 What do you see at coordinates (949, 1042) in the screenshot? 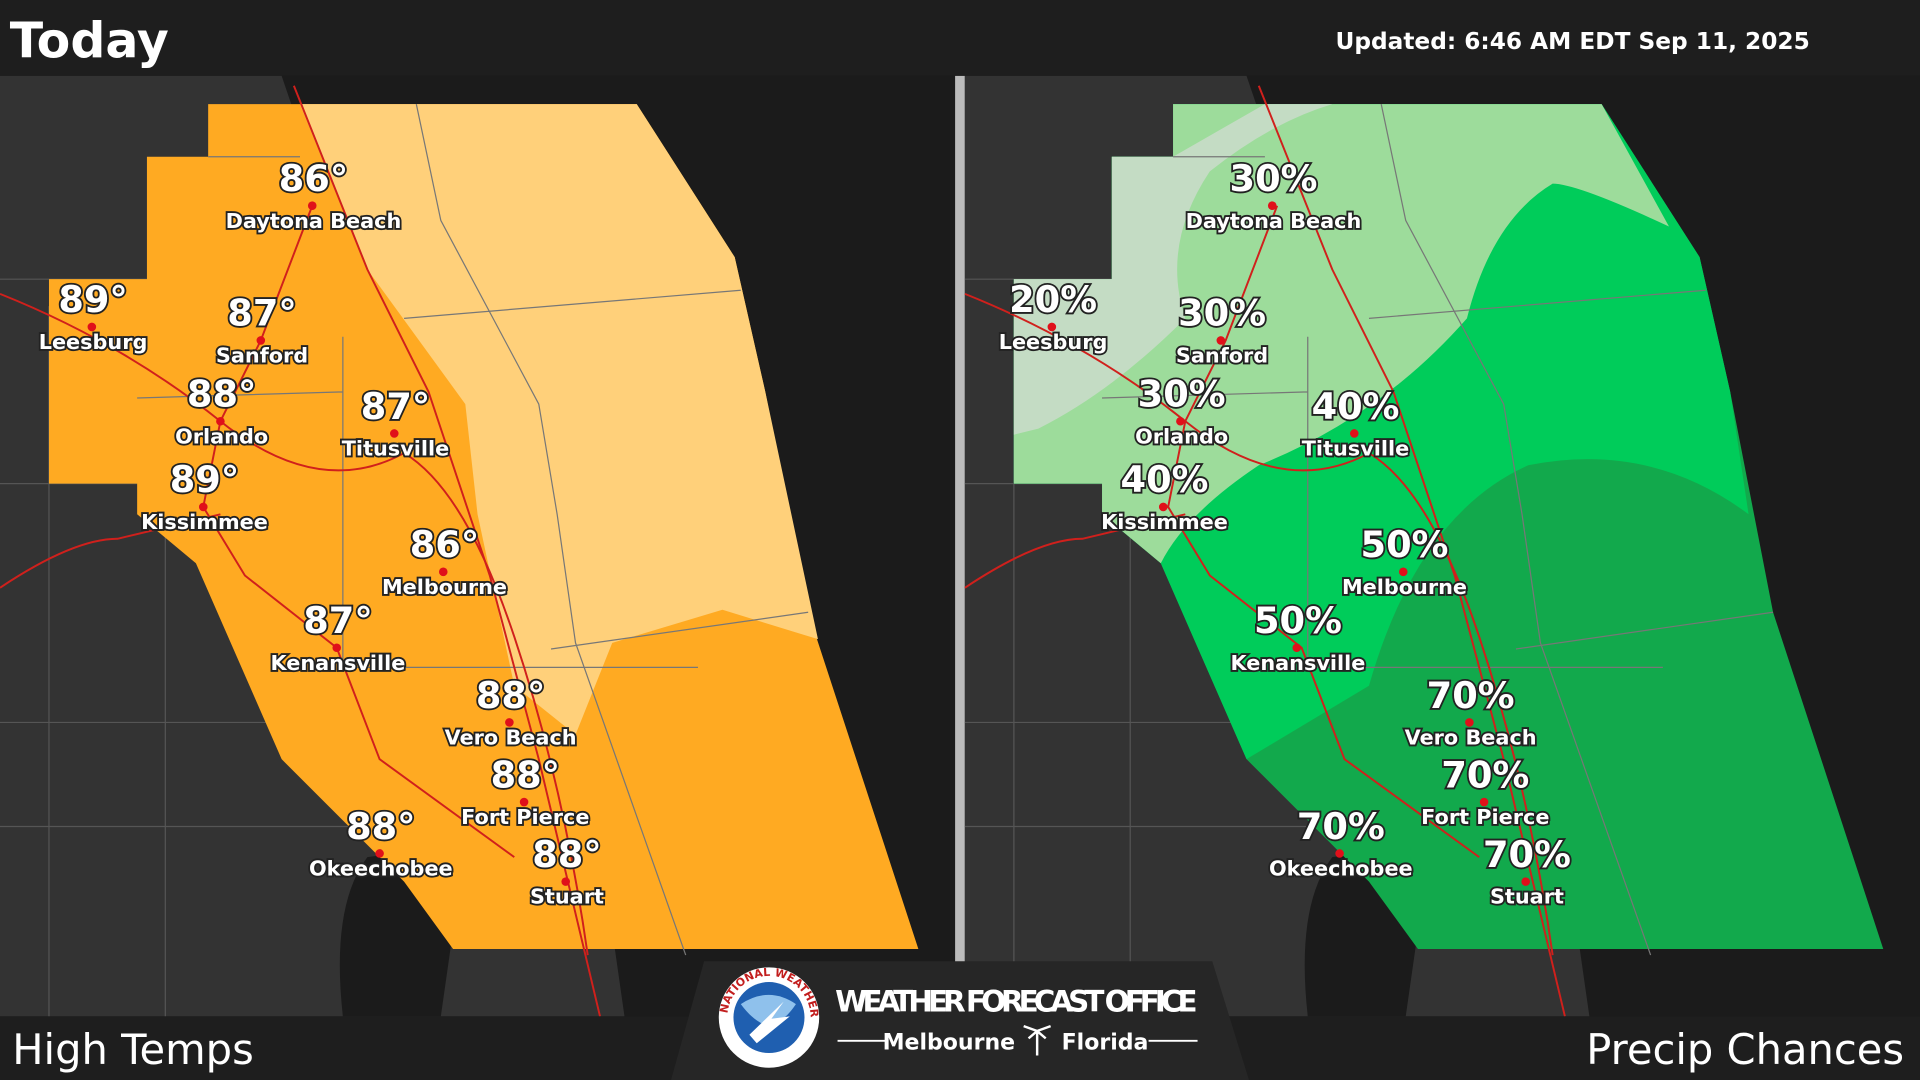
I see `office-city: Melbourne` at bounding box center [949, 1042].